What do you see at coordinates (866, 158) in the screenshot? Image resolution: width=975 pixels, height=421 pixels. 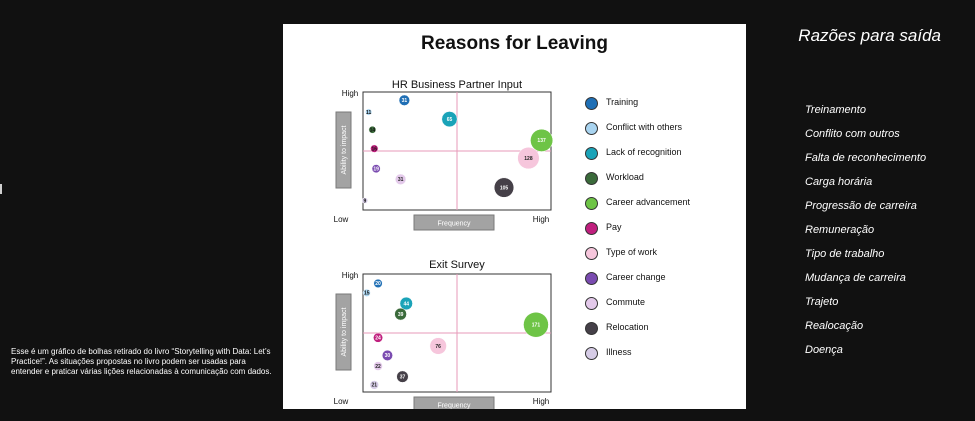 I see `translation-item: Falta de reconhecimento` at bounding box center [866, 158].